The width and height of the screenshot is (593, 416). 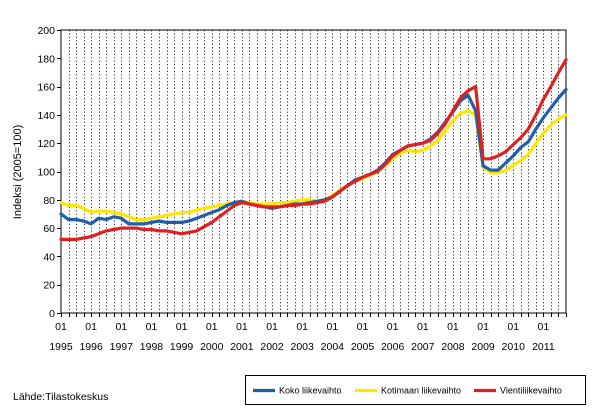 I want to click on y-tick-label: 40, so click(x=49, y=257).